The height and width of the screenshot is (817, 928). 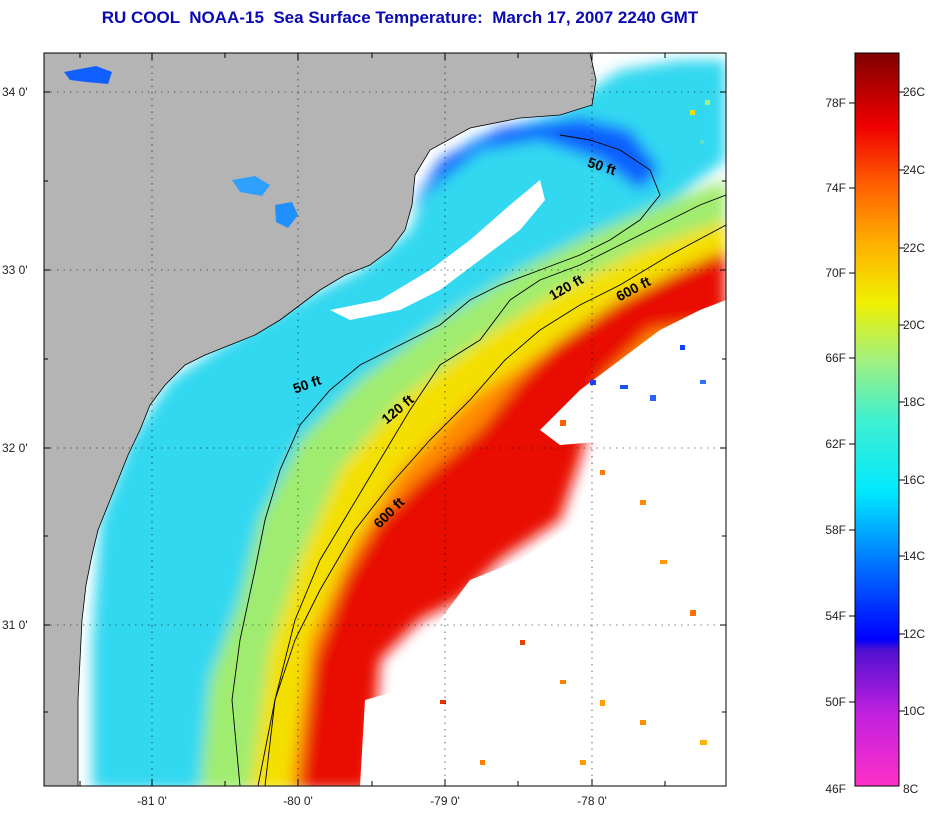 I want to click on lon-label-78: -78 0', so click(x=592, y=801).